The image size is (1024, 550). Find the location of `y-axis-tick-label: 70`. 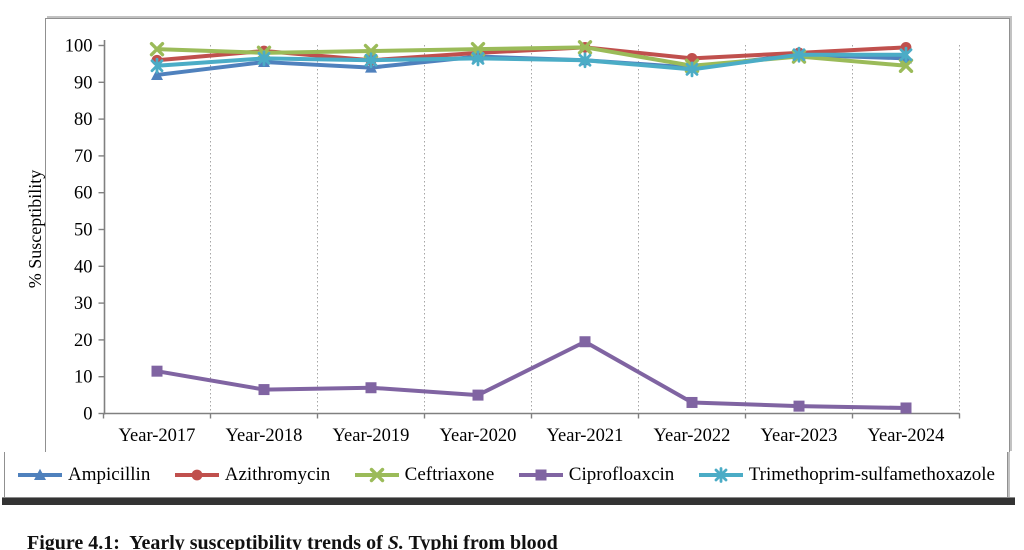

y-axis-tick-label: 70 is located at coordinates (83, 157).